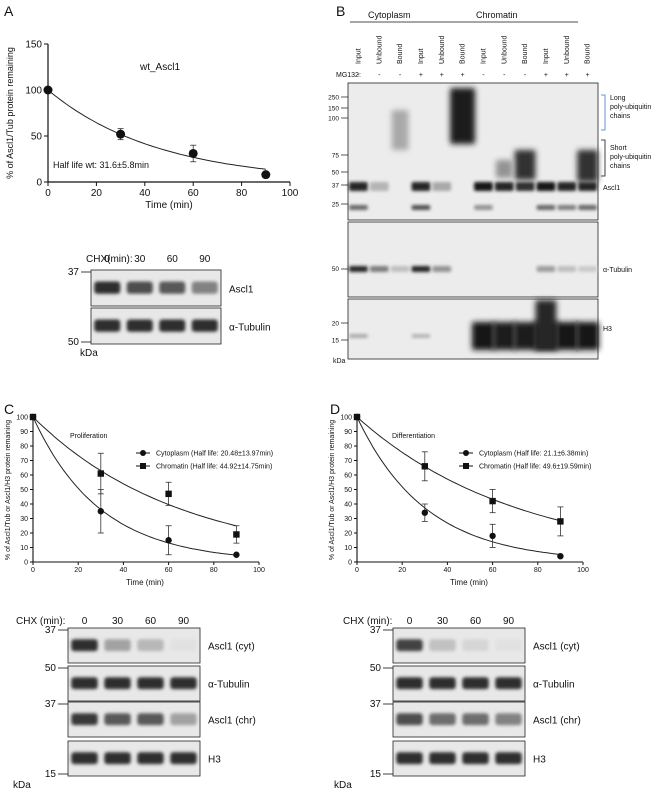  I want to click on x-tick-label: 20, so click(97, 193).